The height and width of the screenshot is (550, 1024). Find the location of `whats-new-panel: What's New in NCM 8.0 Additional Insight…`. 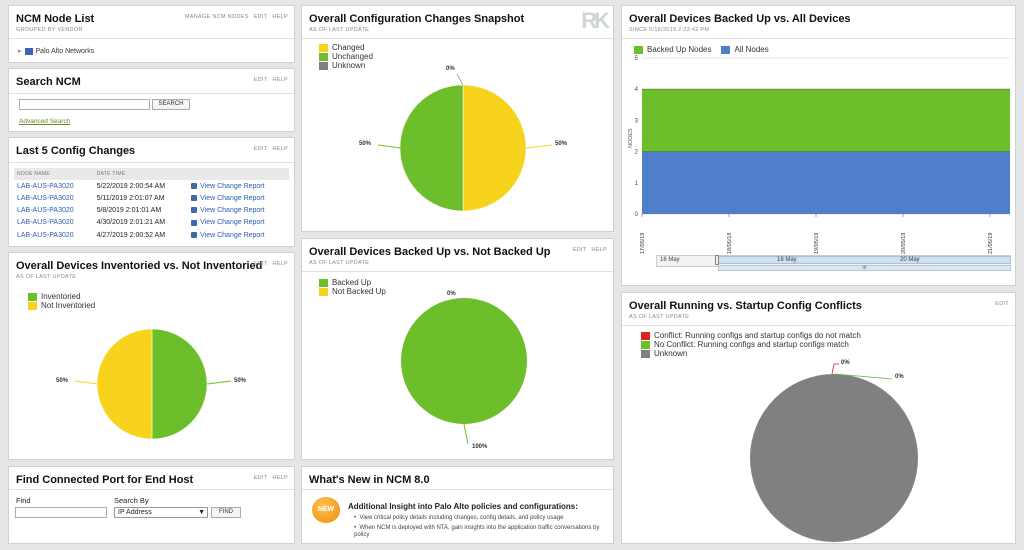

whats-new-panel: What's New in NCM 8.0 Additional Insight… is located at coordinates (457, 505).